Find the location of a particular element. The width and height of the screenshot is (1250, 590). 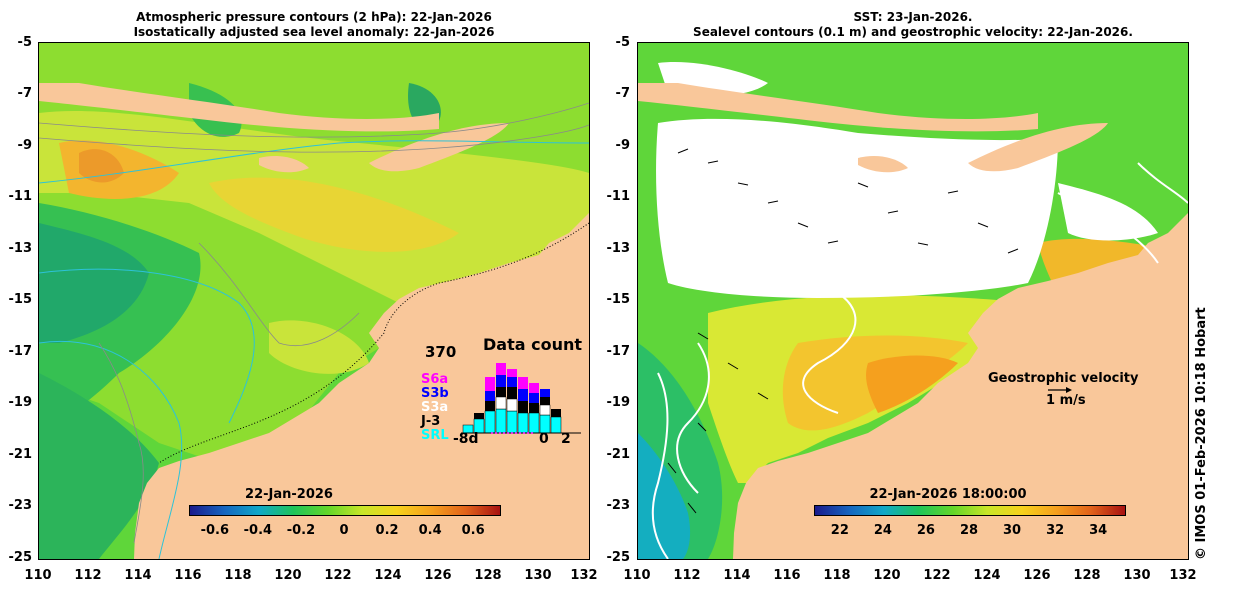

sst-cold-region is located at coordinates (664, 496).